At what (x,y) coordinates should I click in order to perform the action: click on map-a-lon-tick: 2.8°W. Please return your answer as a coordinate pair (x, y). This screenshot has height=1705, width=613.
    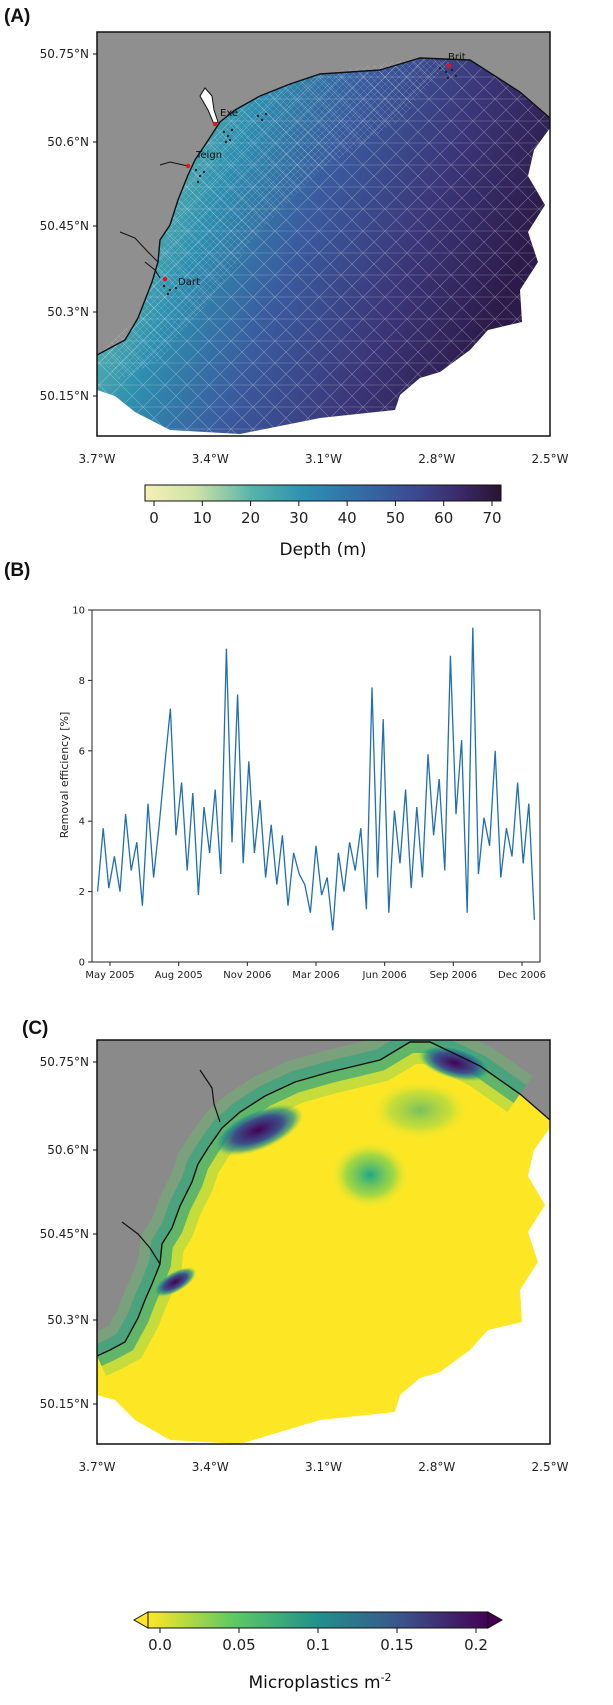
    Looking at the image, I should click on (436, 459).